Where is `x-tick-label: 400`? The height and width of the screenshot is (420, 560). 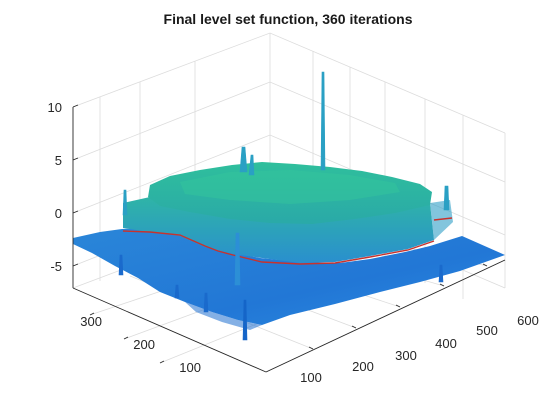 x-tick-label: 400 is located at coordinates (446, 343).